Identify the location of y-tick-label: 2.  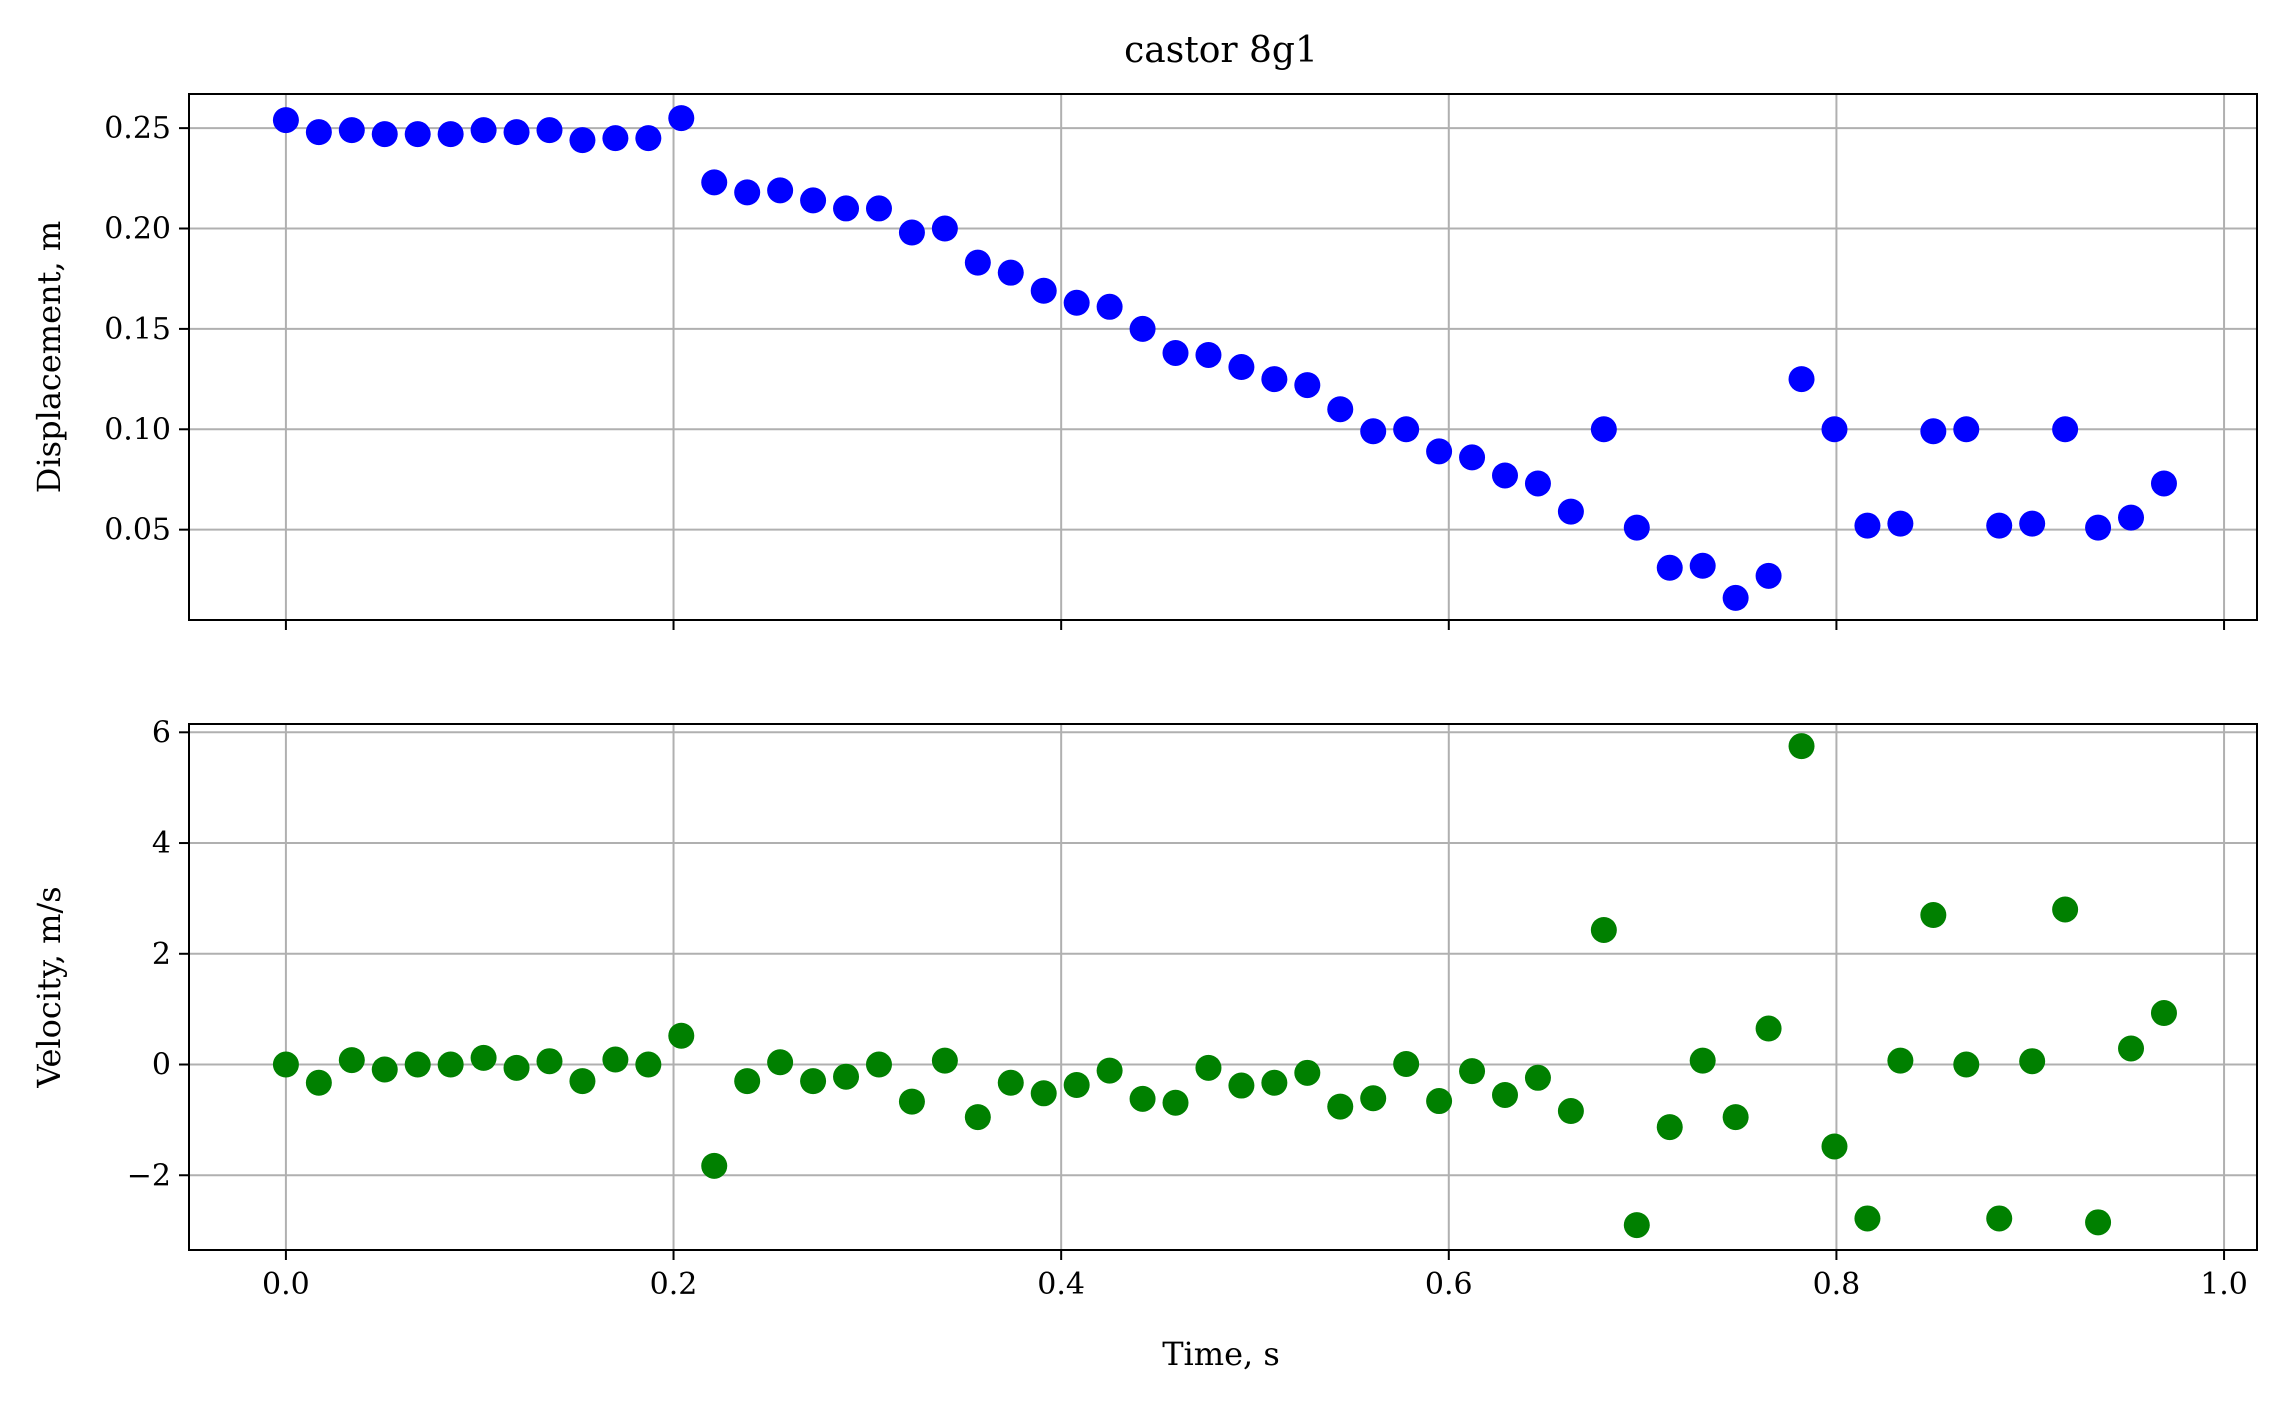
(161, 954).